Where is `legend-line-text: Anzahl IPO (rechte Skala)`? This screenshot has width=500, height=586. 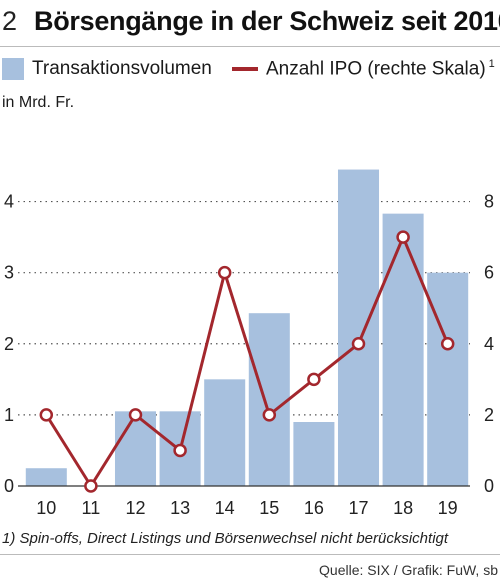
legend-line-text: Anzahl IPO (rechte Skala) is located at coordinates (376, 69).